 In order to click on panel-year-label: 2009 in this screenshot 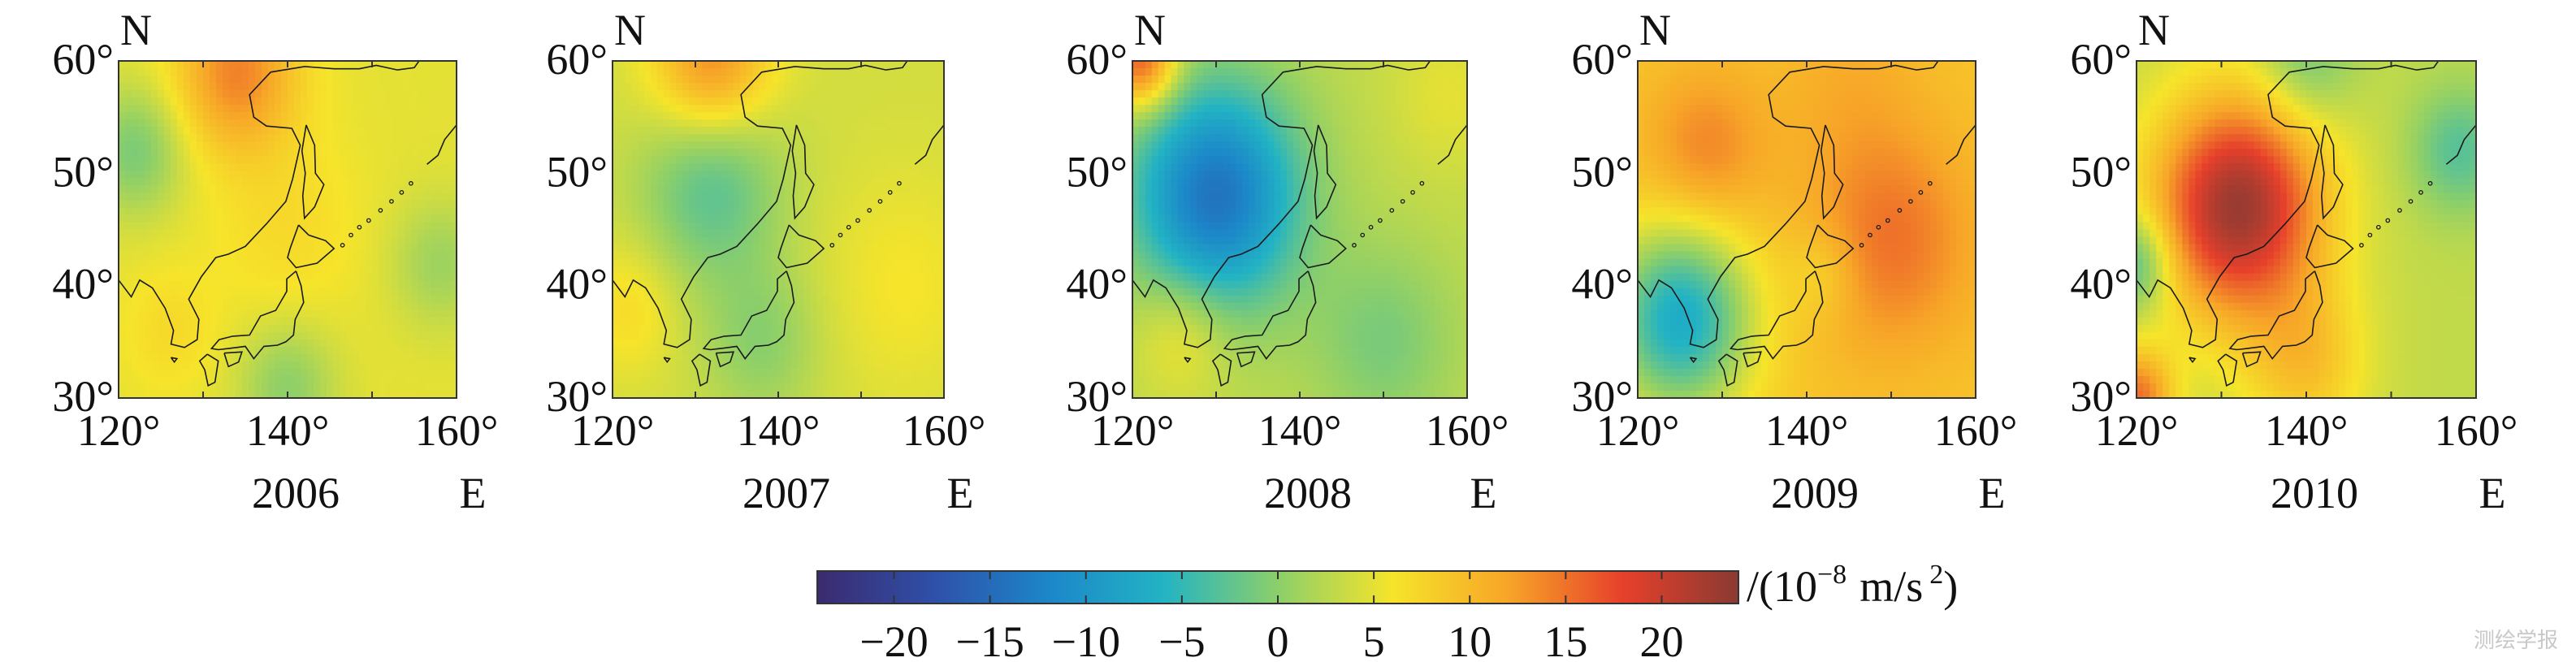, I will do `click(1815, 493)`.